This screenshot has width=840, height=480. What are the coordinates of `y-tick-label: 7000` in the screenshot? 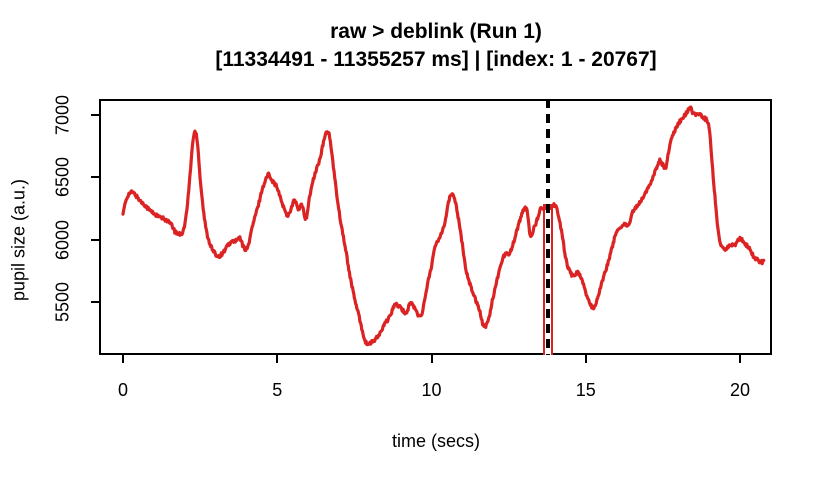 It's located at (62, 115).